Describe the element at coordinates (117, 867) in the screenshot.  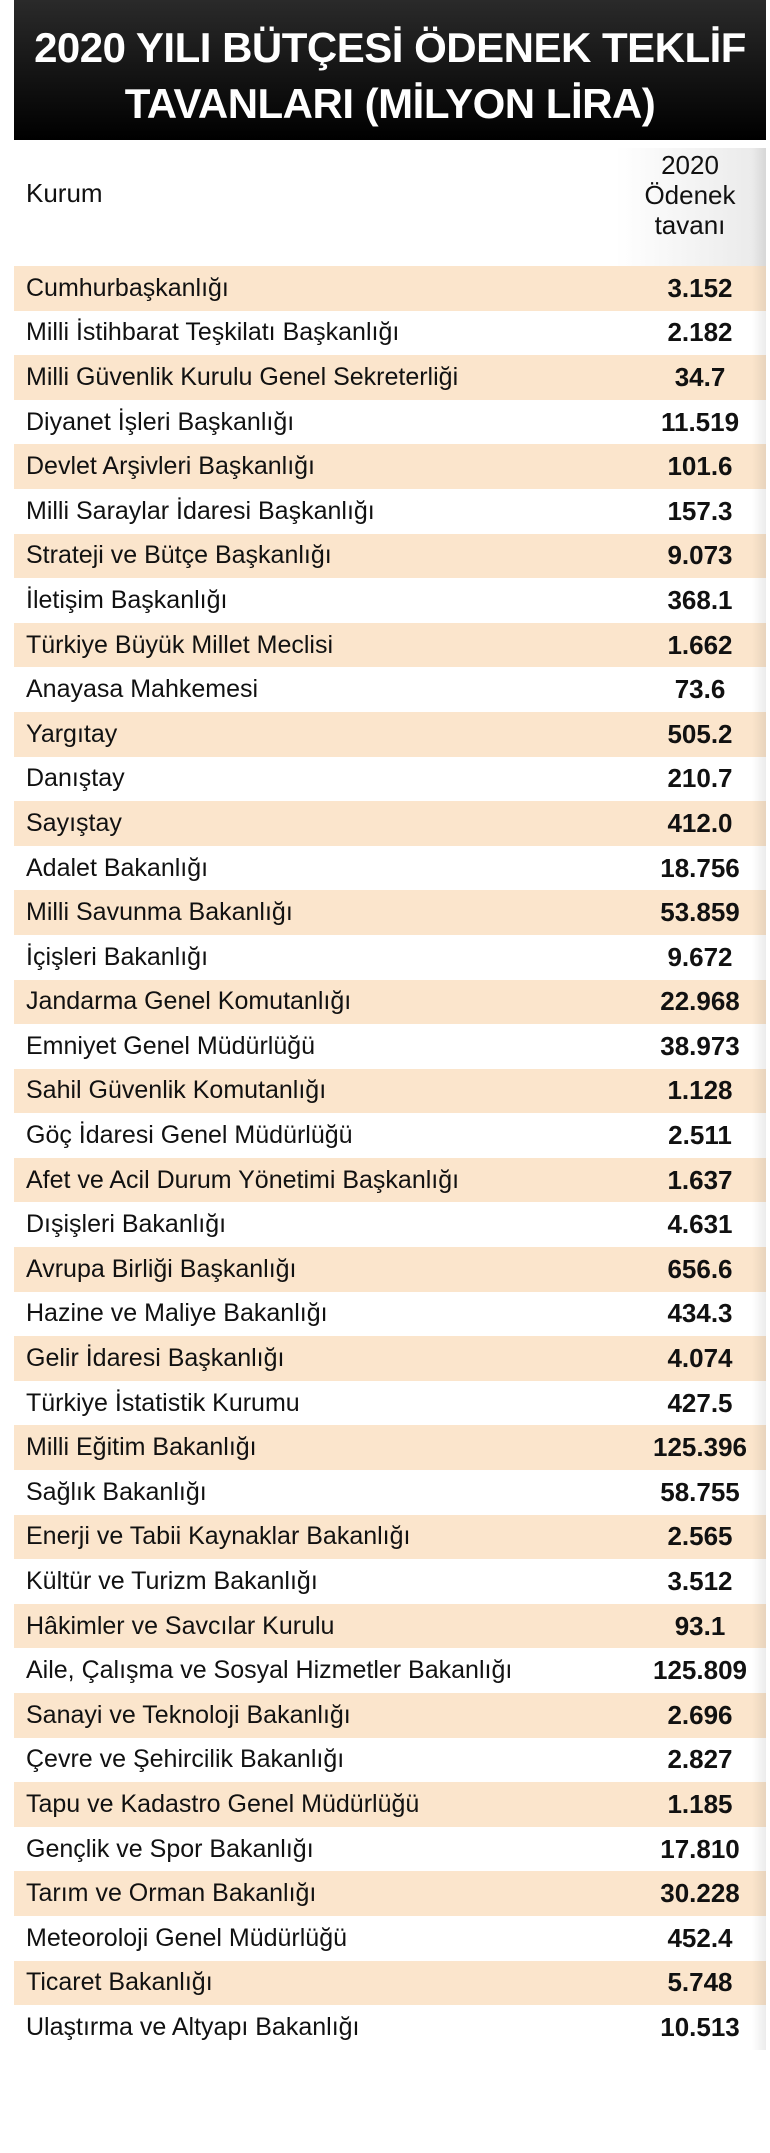
I see `institution-name: Adalet Bakanlığı` at that location.